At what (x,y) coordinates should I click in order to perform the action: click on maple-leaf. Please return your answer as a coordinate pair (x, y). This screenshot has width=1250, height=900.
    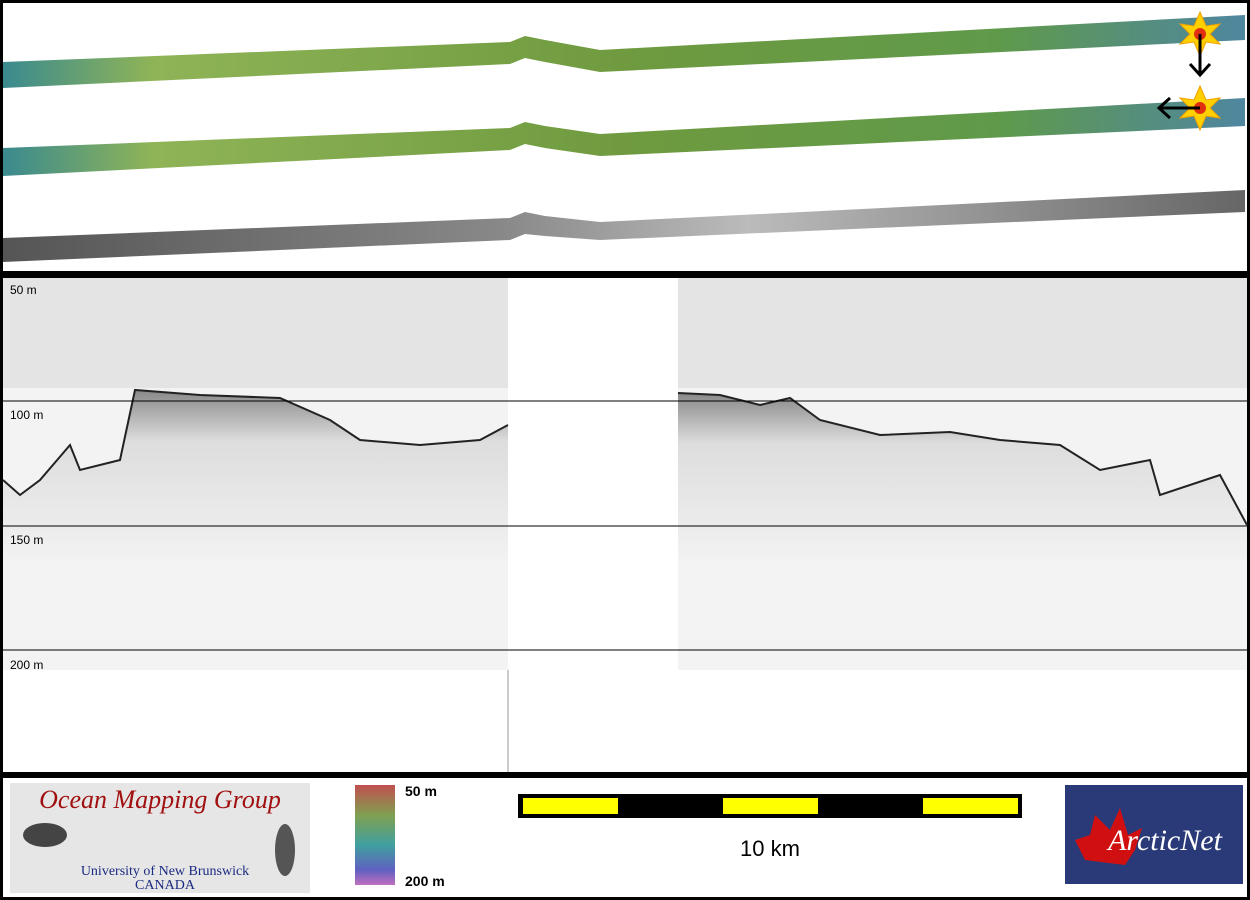
    Looking at the image, I should click on (1108, 836).